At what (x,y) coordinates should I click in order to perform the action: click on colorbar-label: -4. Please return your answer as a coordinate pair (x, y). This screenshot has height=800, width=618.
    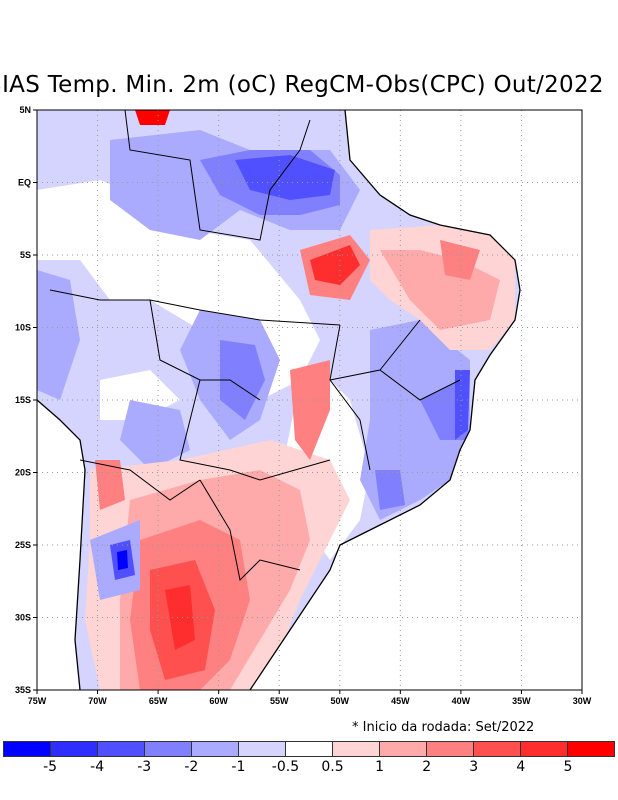
    Looking at the image, I should click on (97, 767).